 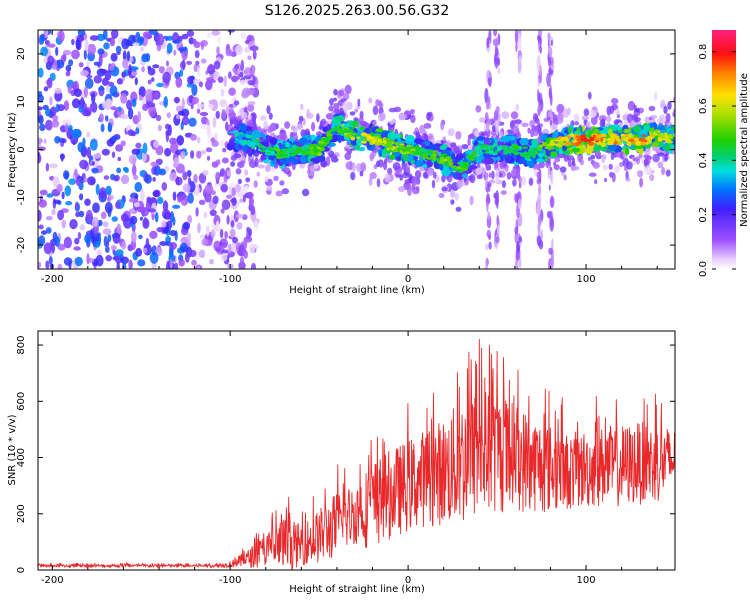 I want to click on snr-x-label: Height of straight line (km), so click(x=357, y=589).